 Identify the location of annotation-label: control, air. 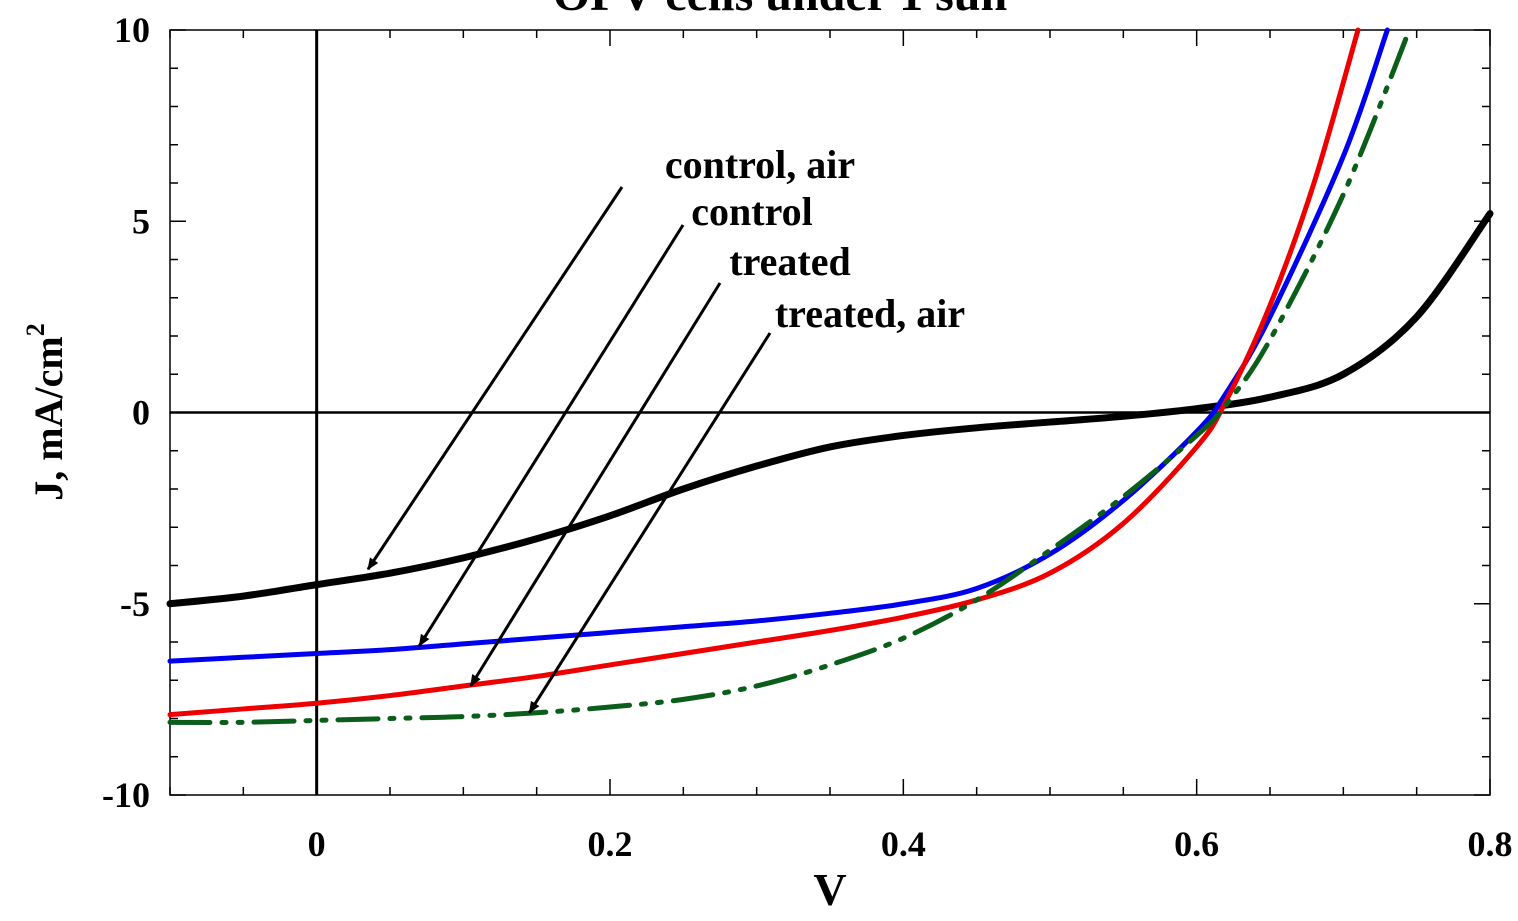
(760, 164).